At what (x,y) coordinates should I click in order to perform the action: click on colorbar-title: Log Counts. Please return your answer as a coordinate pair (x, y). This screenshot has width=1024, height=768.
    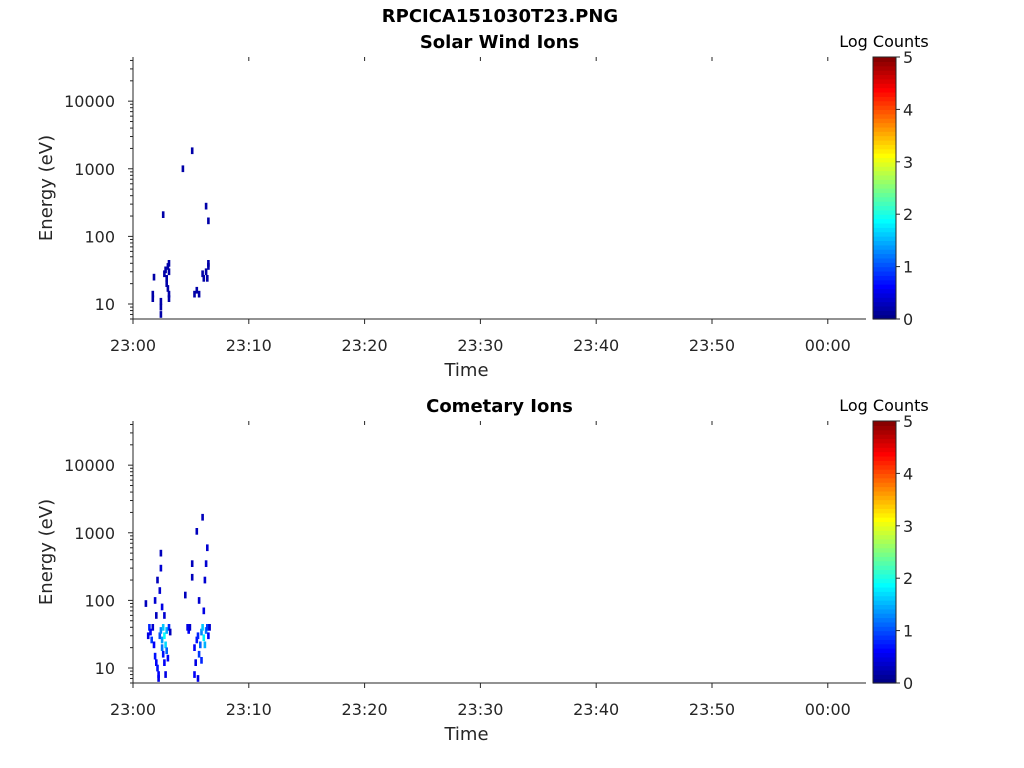
    Looking at the image, I should click on (884, 405).